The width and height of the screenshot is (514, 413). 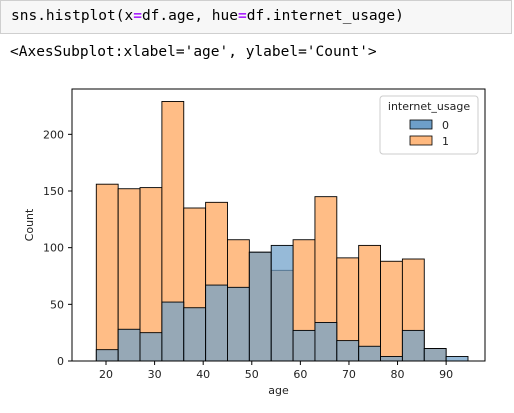 I want to click on x-axis-label: age, so click(x=278, y=390).